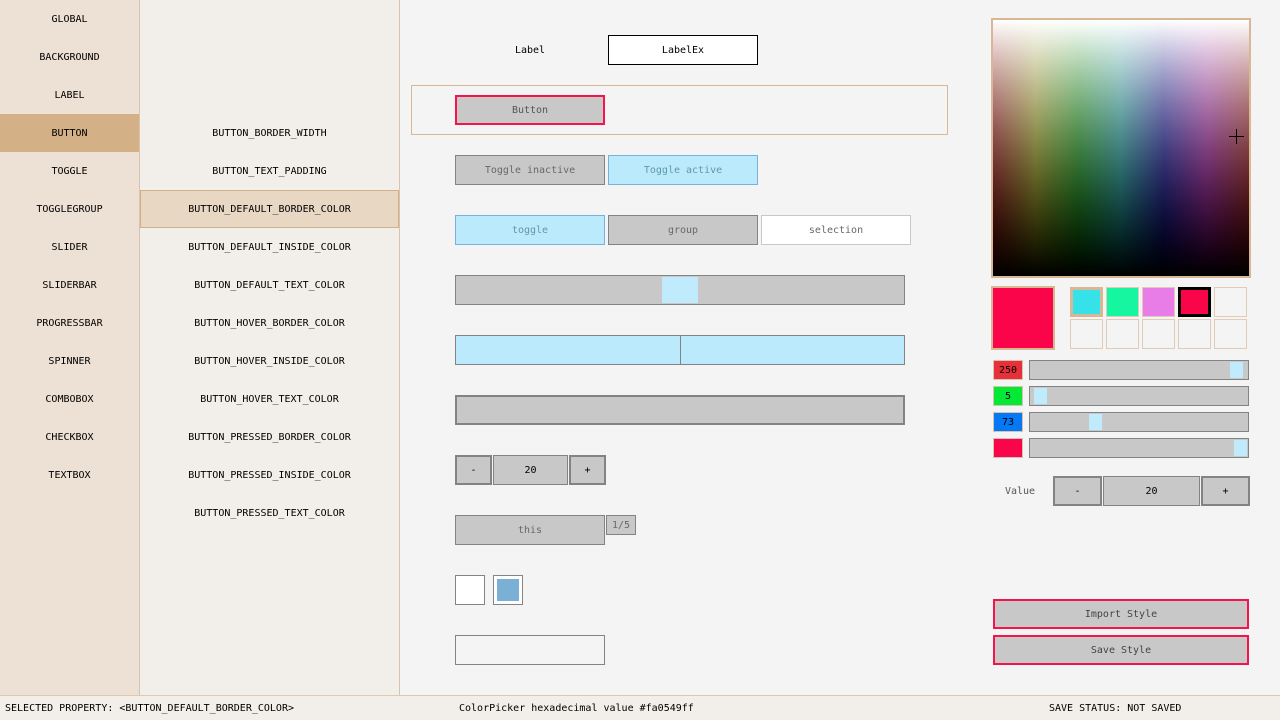  What do you see at coordinates (1151, 491) in the screenshot?
I see `value-field: 20` at bounding box center [1151, 491].